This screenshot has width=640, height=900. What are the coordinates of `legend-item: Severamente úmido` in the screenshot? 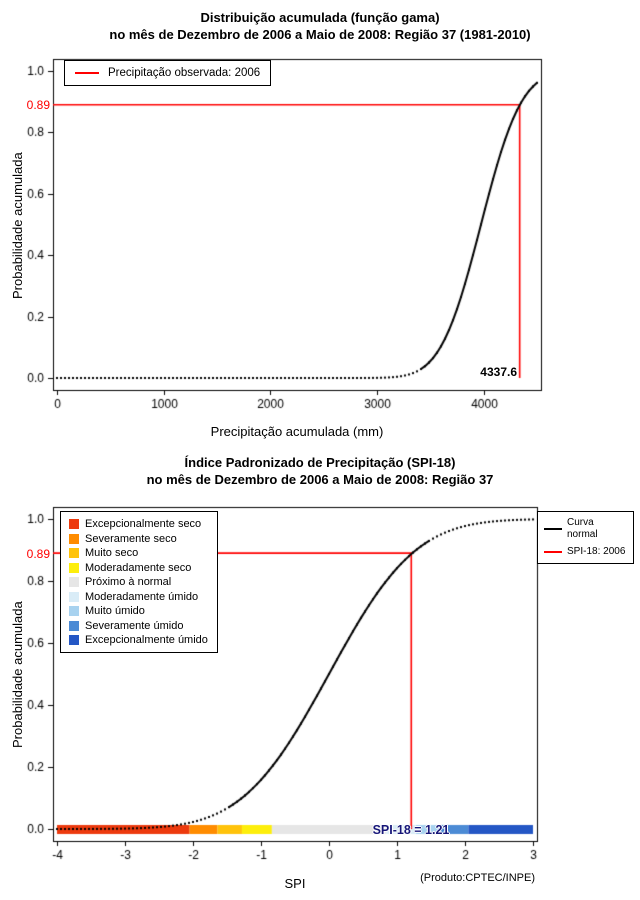 It's located at (138, 626).